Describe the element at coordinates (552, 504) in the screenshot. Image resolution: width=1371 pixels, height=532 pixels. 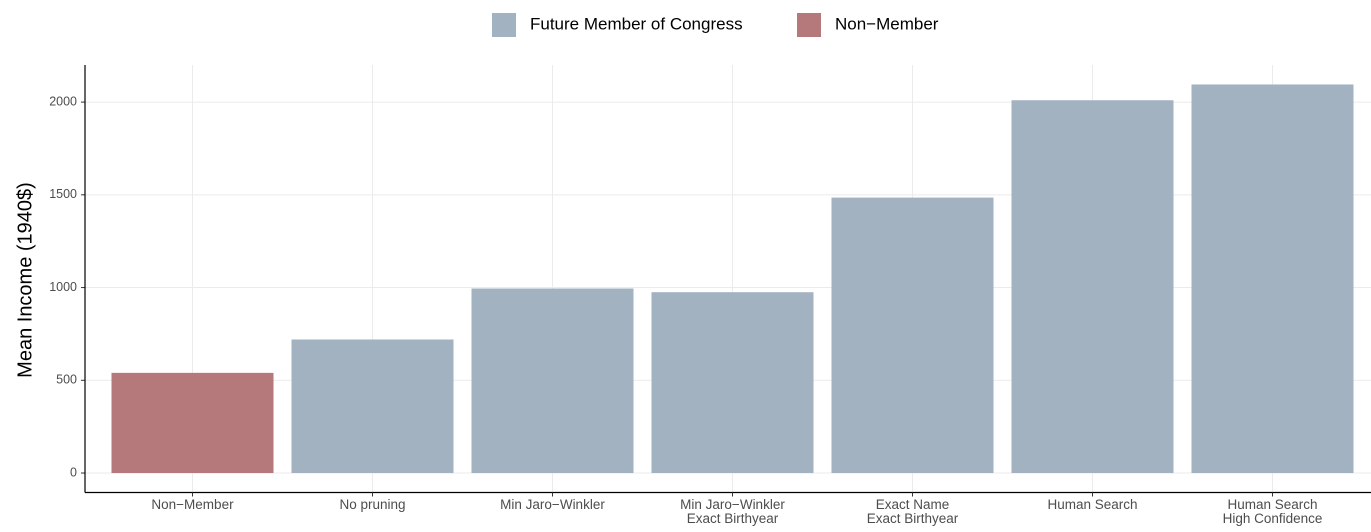
I see `x-tick-label: Min Jaro−Winkler` at that location.